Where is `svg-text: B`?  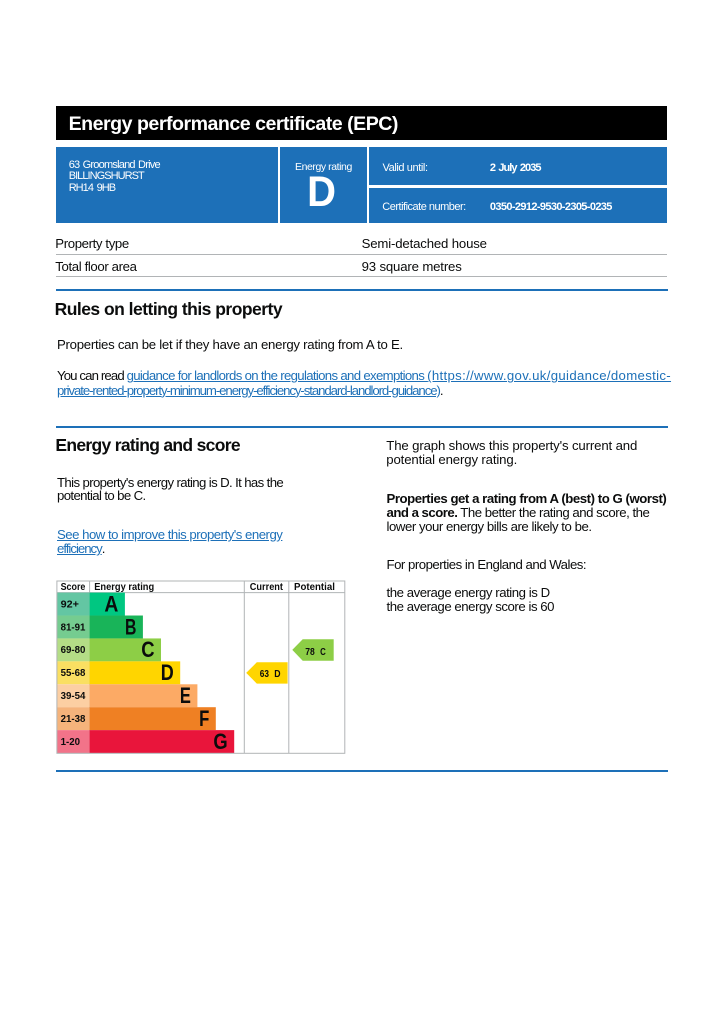 svg-text: B is located at coordinates (130, 626).